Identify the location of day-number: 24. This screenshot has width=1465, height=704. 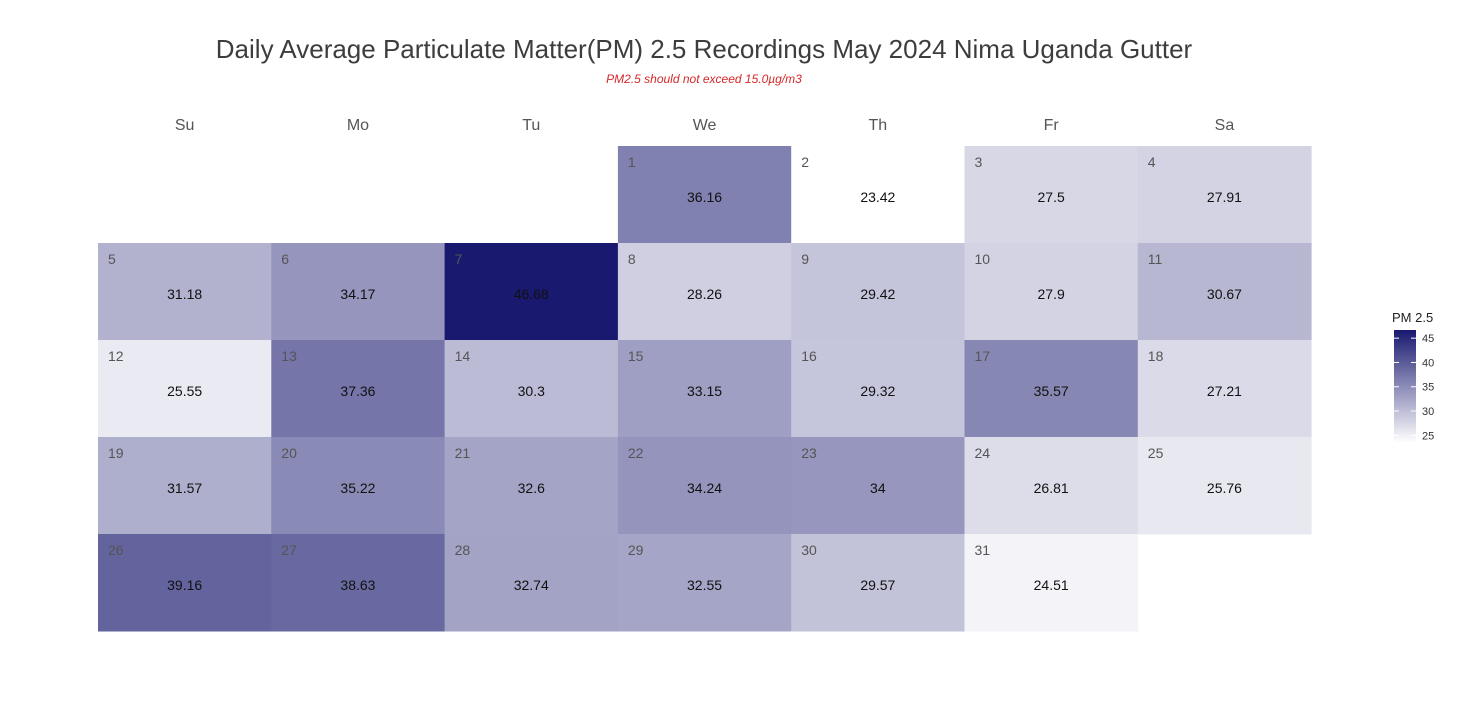
(983, 453).